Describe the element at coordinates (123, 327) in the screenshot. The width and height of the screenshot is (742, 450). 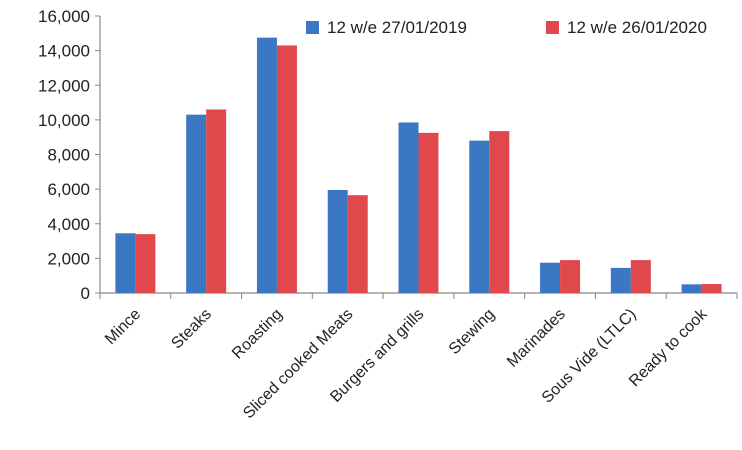
I see `x-category-label: Mince` at that location.